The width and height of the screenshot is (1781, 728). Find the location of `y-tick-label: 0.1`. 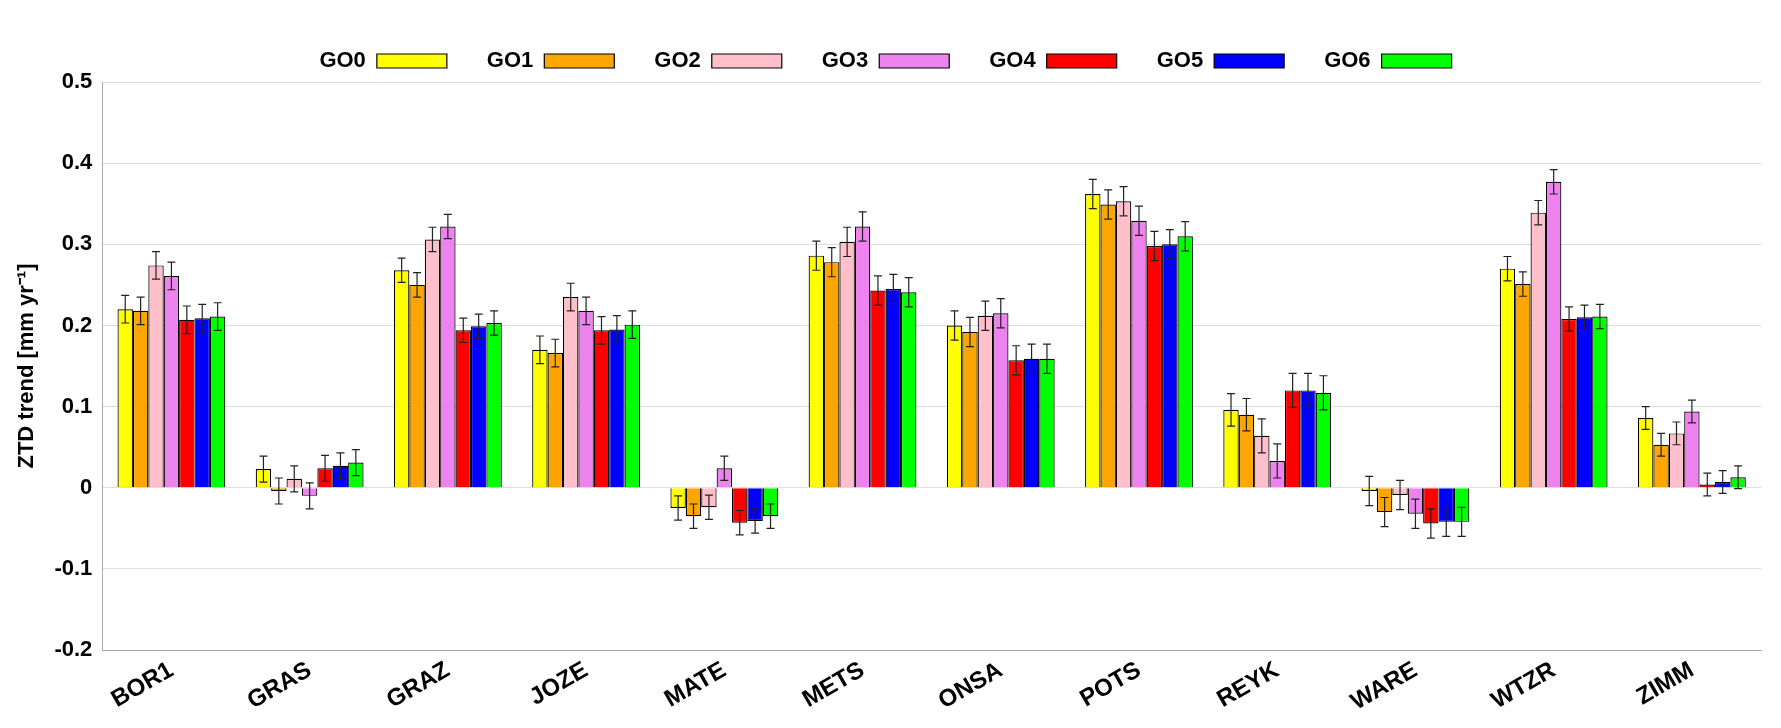

y-tick-label: 0.1 is located at coordinates (77, 405).